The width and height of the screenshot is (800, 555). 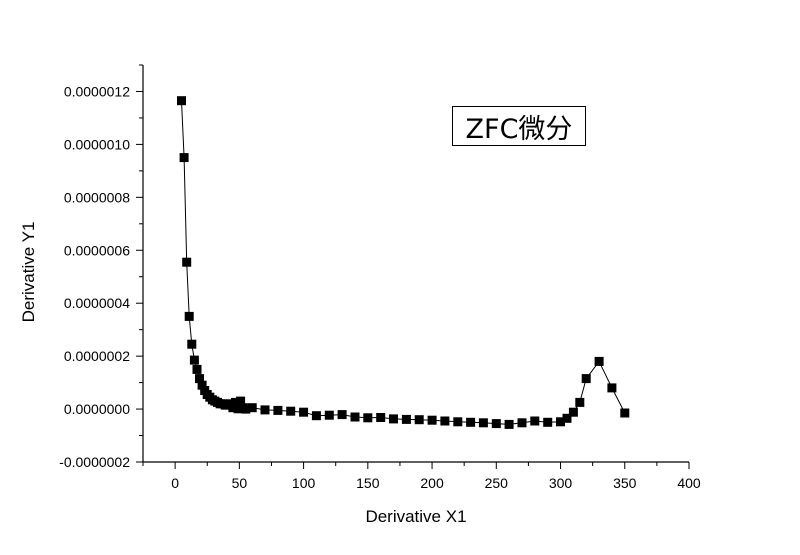 I want to click on y-tick-label: 0.0000000, so click(x=97, y=409).